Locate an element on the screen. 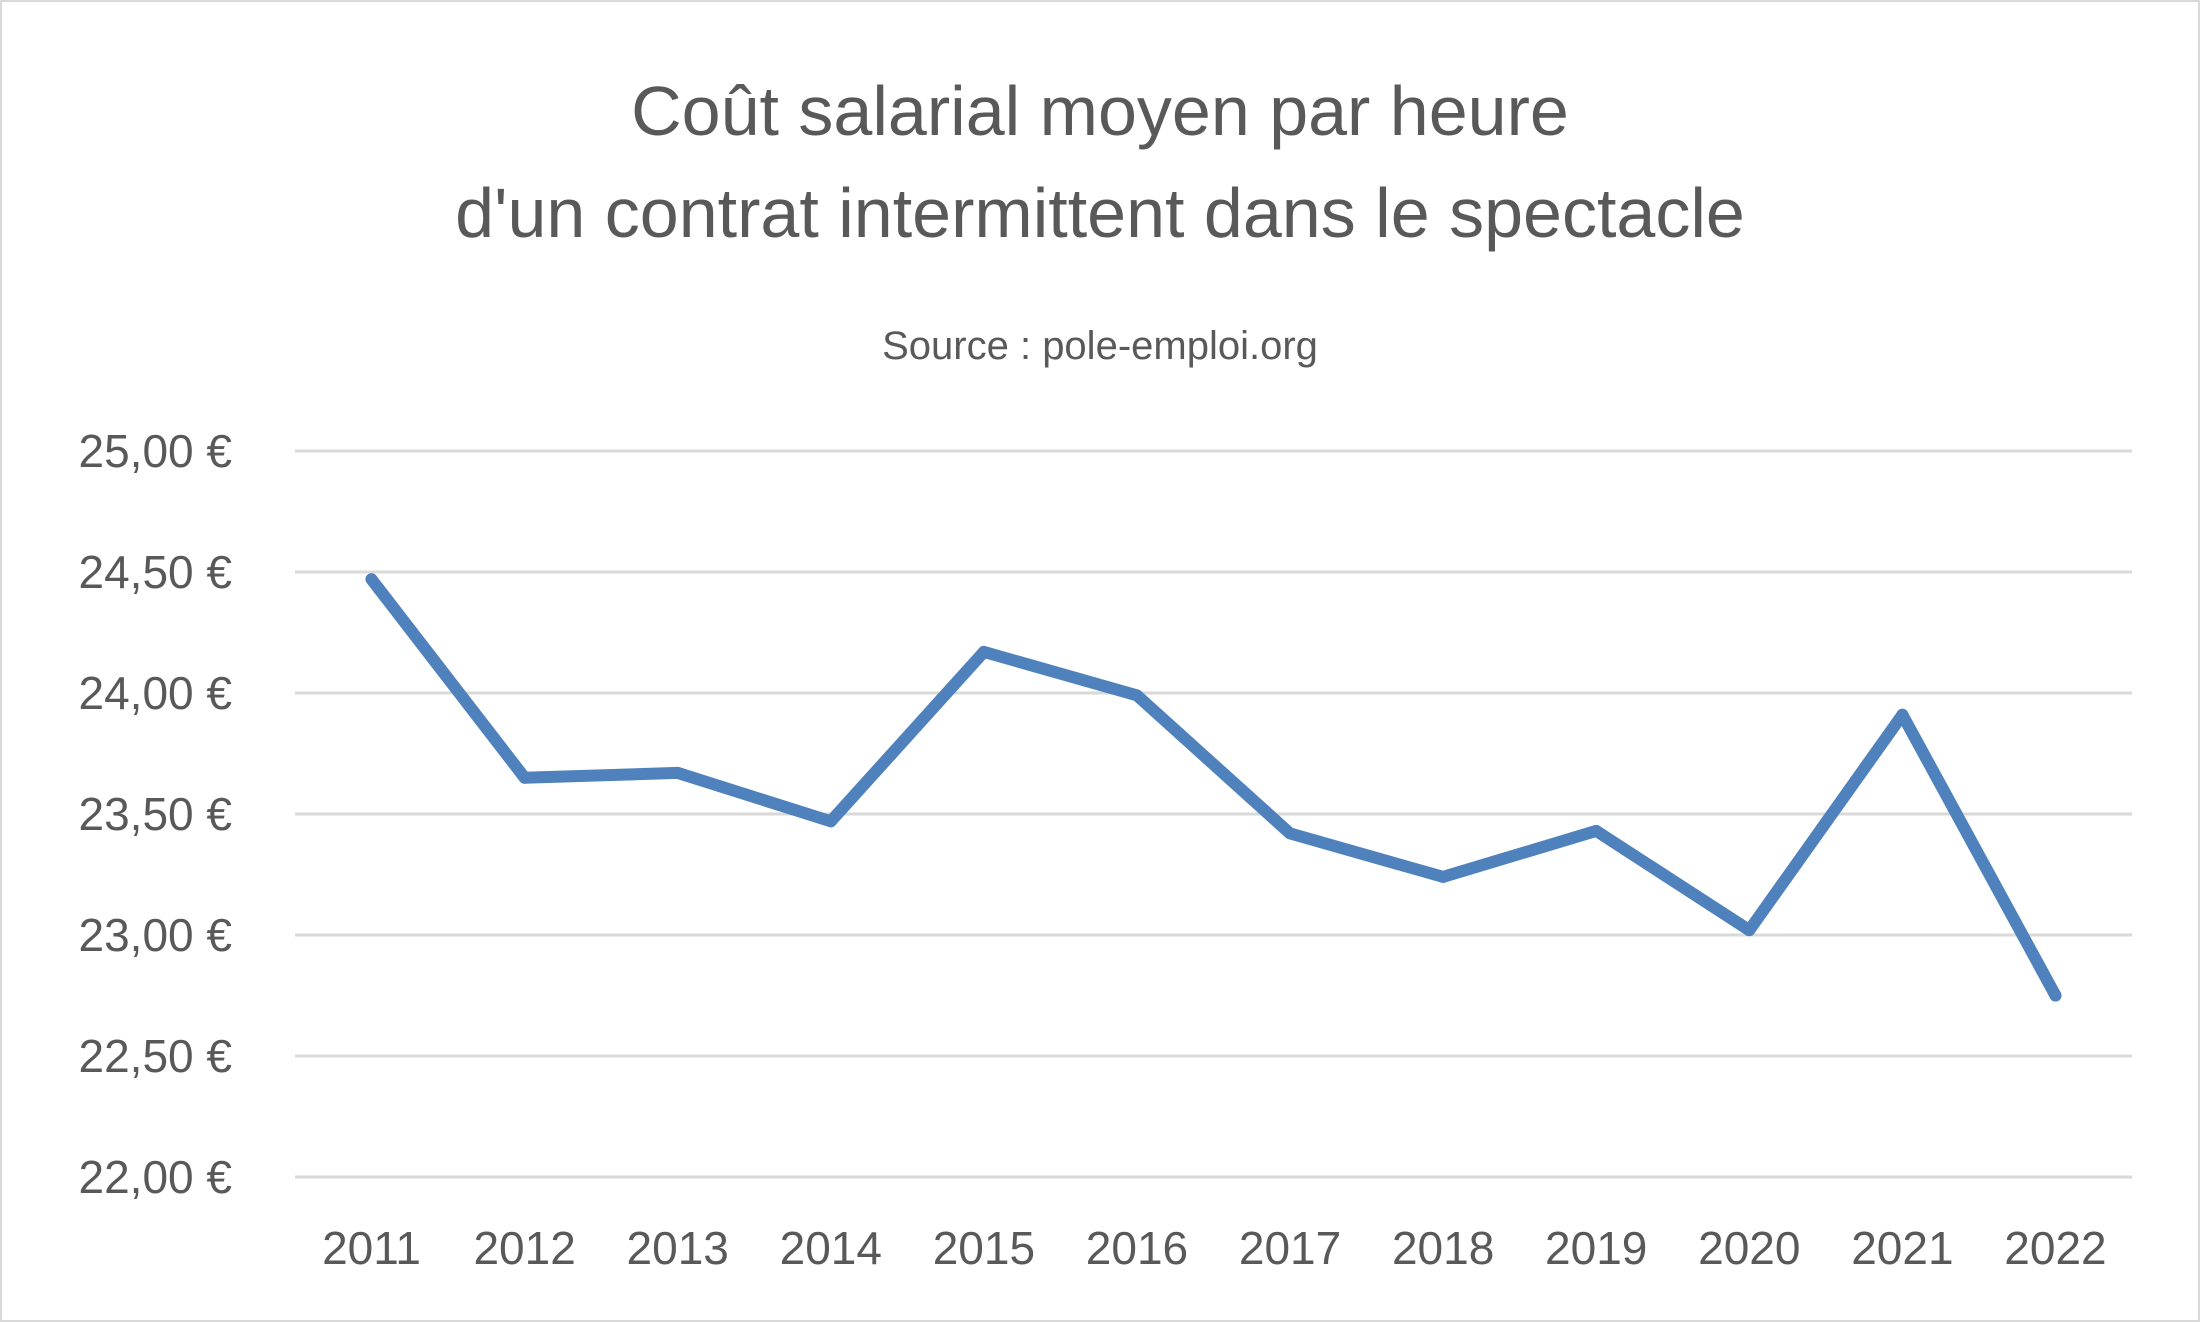  x-tick-label: 2015 is located at coordinates (984, 1248).